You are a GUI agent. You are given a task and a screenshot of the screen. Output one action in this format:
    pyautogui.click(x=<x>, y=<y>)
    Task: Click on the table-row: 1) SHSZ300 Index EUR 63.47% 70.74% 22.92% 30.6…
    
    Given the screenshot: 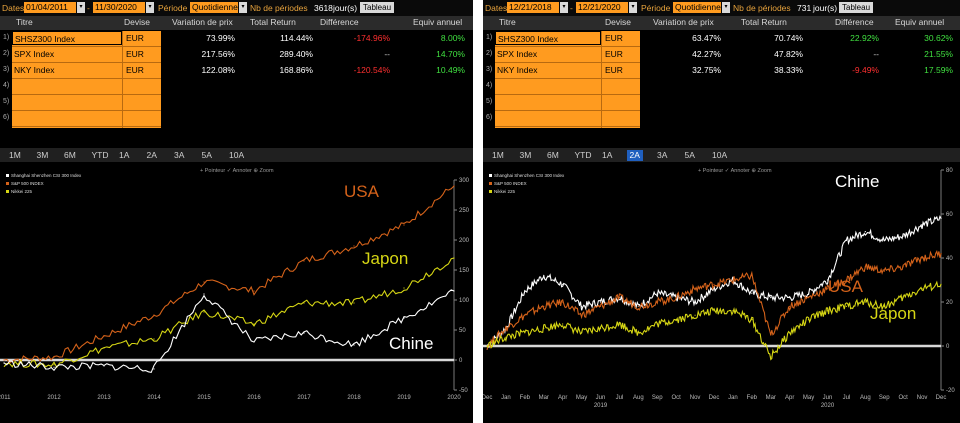 What is the action you would take?
    pyautogui.click(x=721, y=38)
    